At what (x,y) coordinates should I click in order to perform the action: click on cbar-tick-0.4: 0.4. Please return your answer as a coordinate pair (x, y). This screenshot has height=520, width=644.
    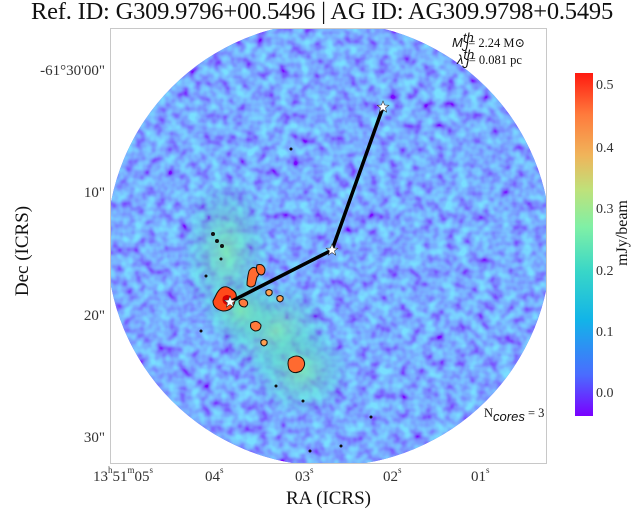
    Looking at the image, I should click on (605, 148).